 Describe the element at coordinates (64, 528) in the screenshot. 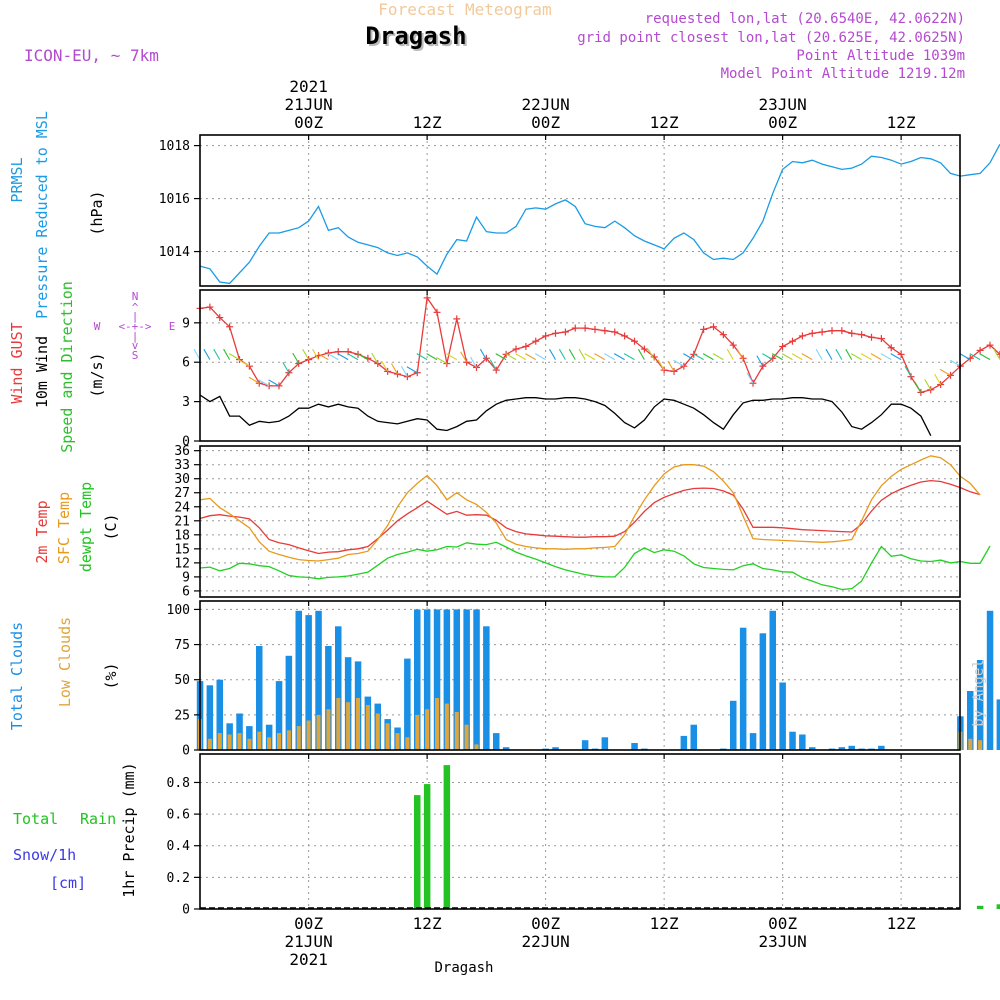

I see `temp-sfc-label: SFC Temp` at that location.